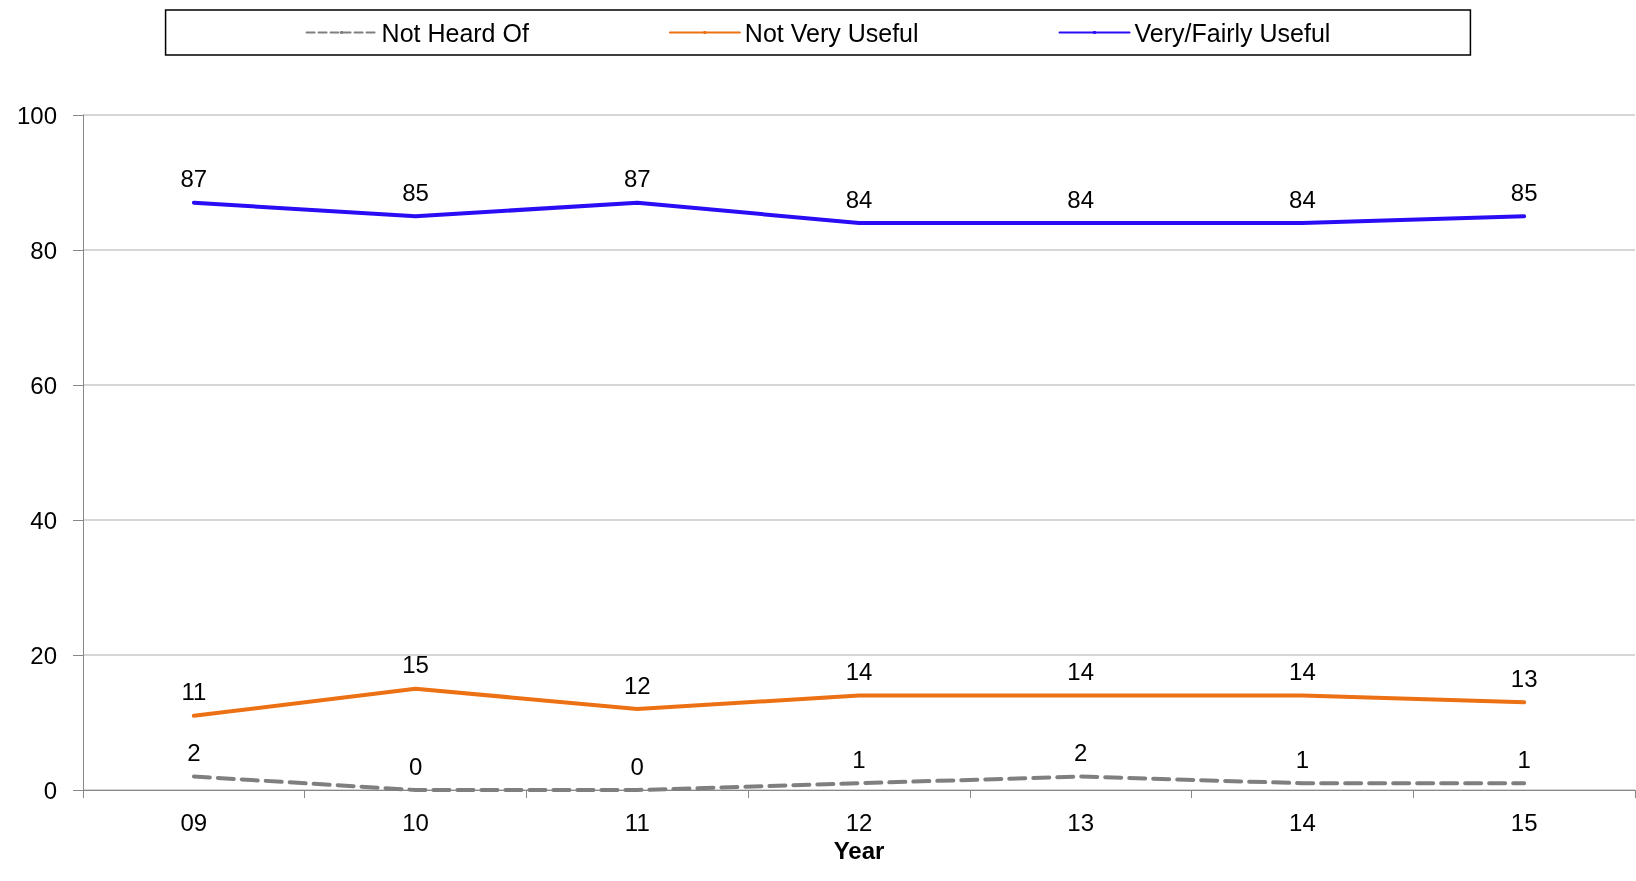 The width and height of the screenshot is (1636, 881). What do you see at coordinates (43, 520) in the screenshot?
I see `y-tick-label: 40` at bounding box center [43, 520].